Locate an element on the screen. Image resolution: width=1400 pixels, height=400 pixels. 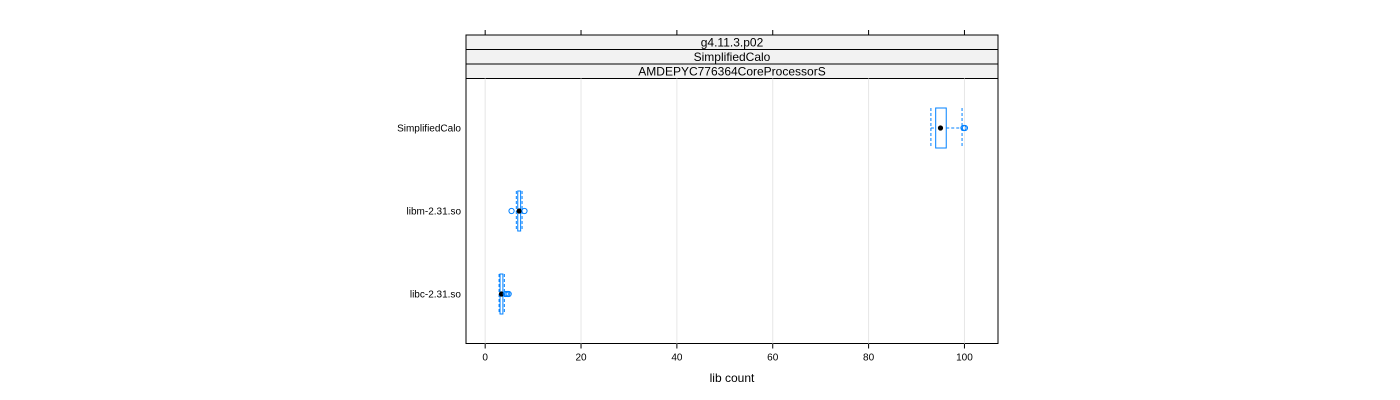
category-labels: SimplifiedCalo libm-2.31.so libc-2.31.so is located at coordinates (429, 212).